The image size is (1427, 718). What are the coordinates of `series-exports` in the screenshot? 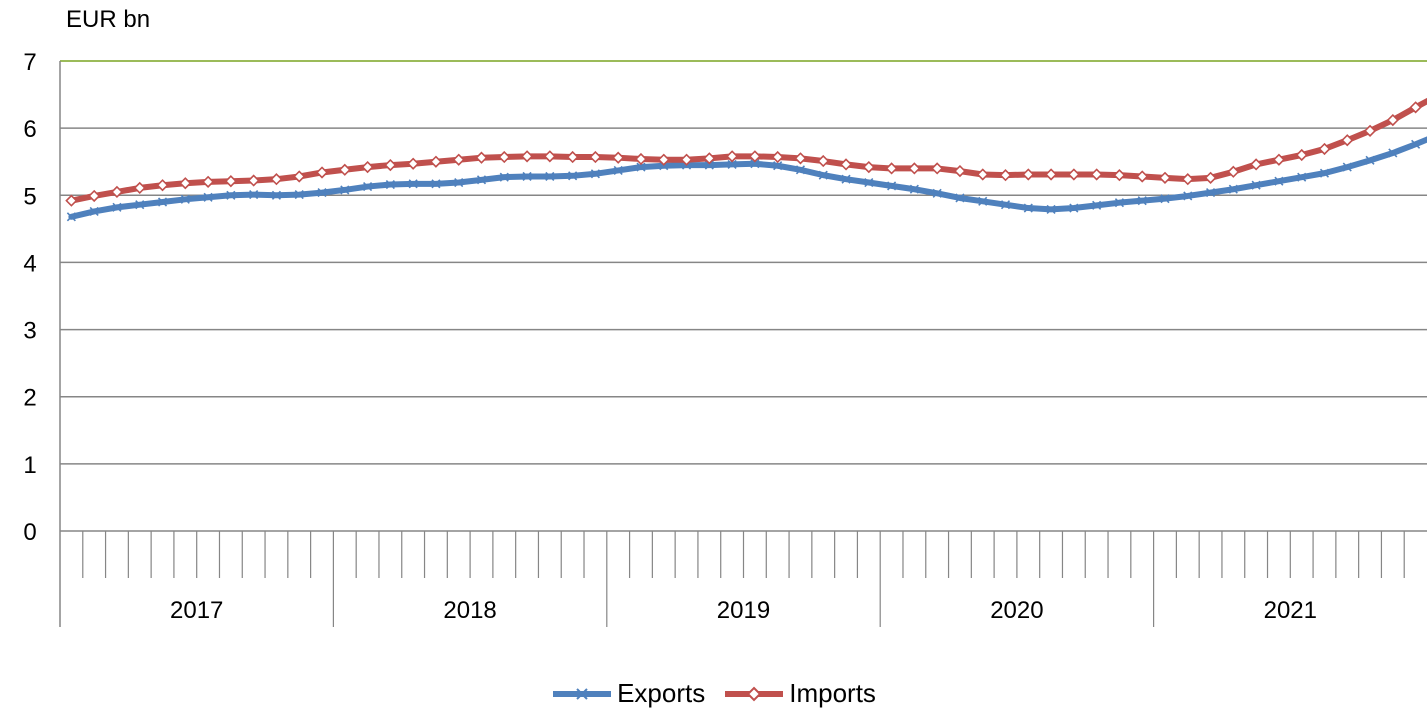 It's located at (746, 179).